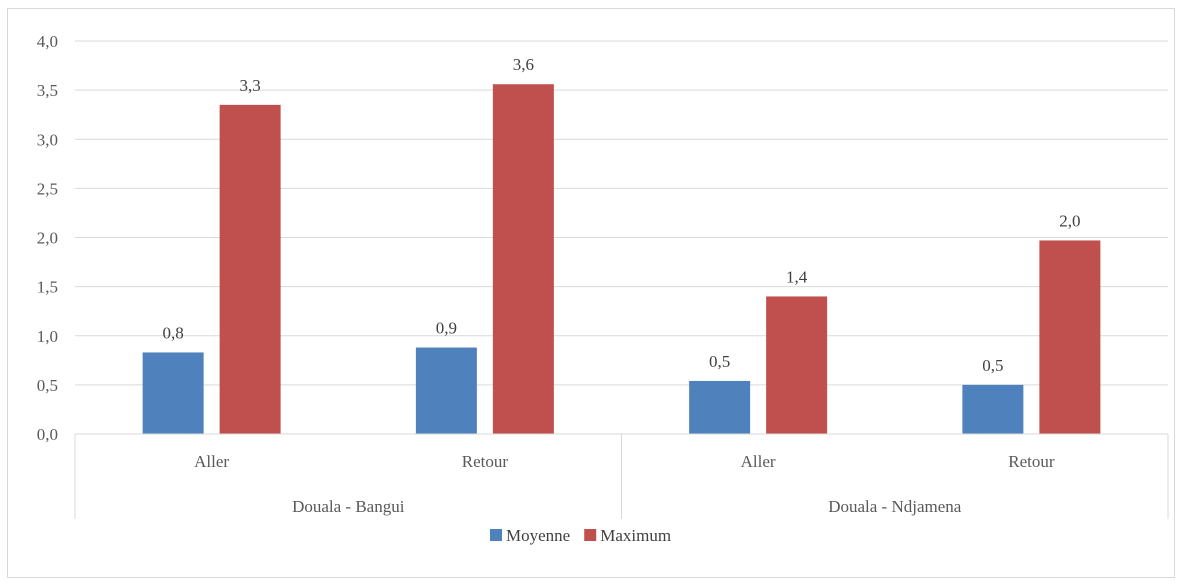 The height and width of the screenshot is (585, 1184). What do you see at coordinates (47, 385) in the screenshot?
I see `y-tick-label: 0,5` at bounding box center [47, 385].